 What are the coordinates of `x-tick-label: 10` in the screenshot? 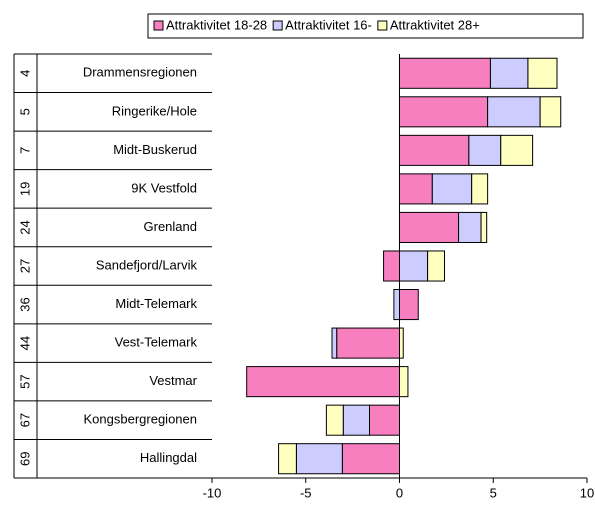 It's located at (587, 492).